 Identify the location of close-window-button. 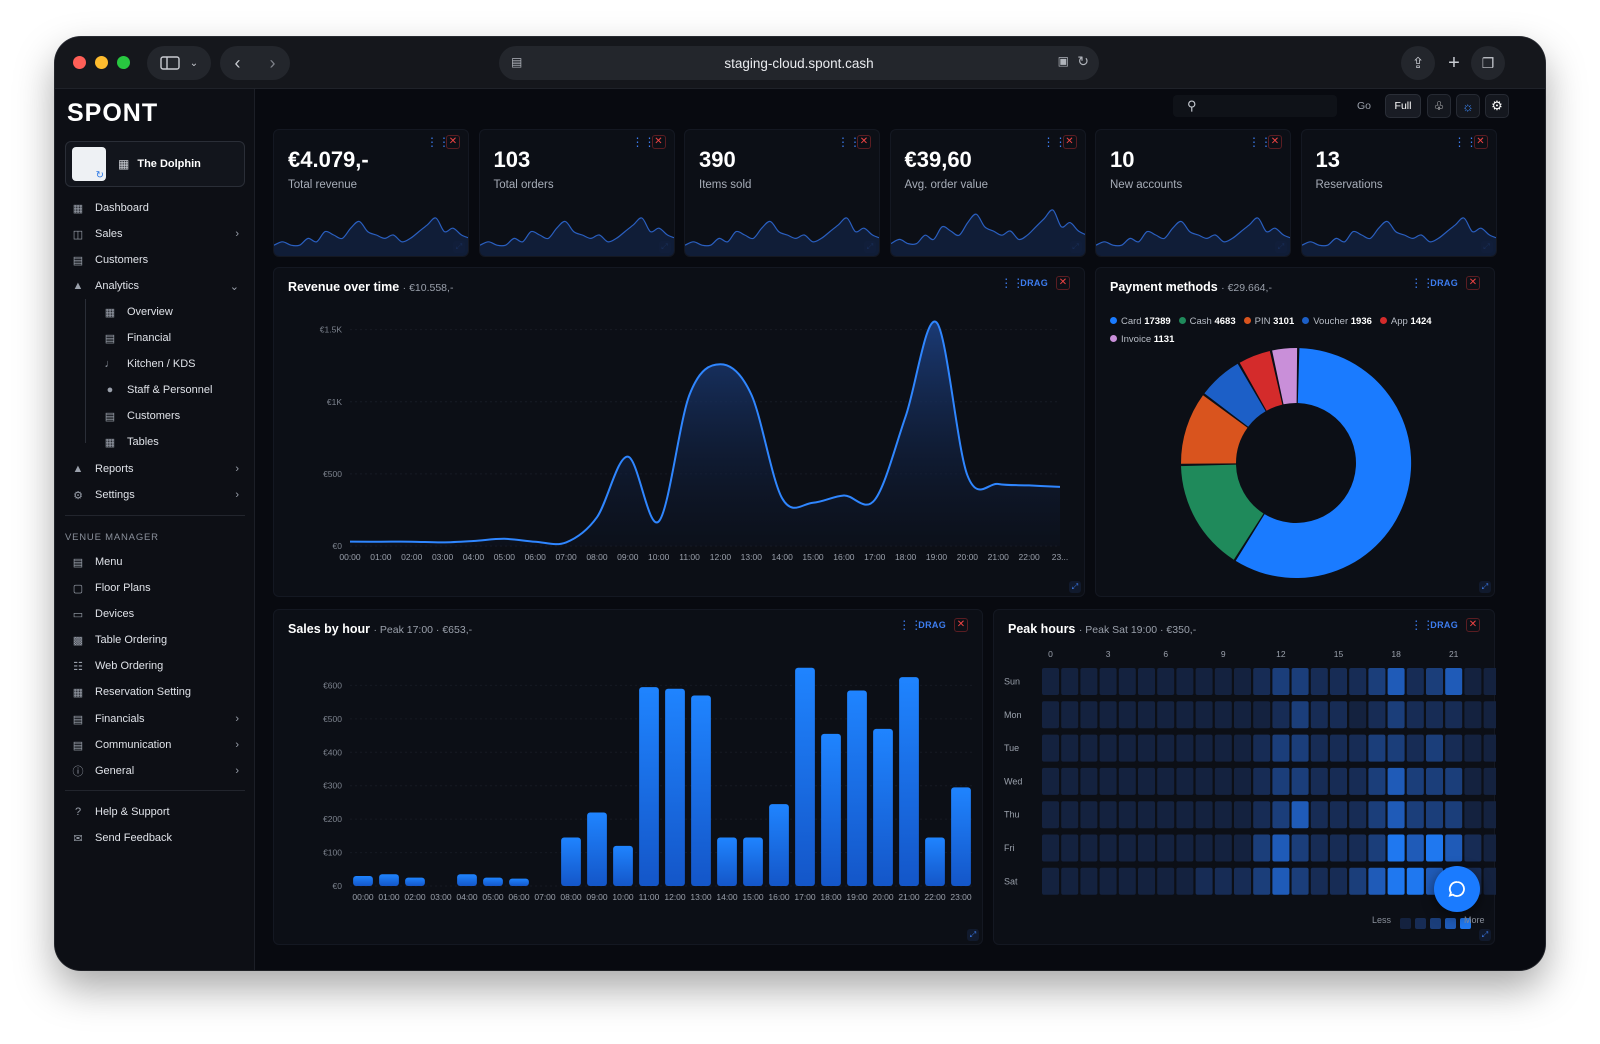
(79, 62).